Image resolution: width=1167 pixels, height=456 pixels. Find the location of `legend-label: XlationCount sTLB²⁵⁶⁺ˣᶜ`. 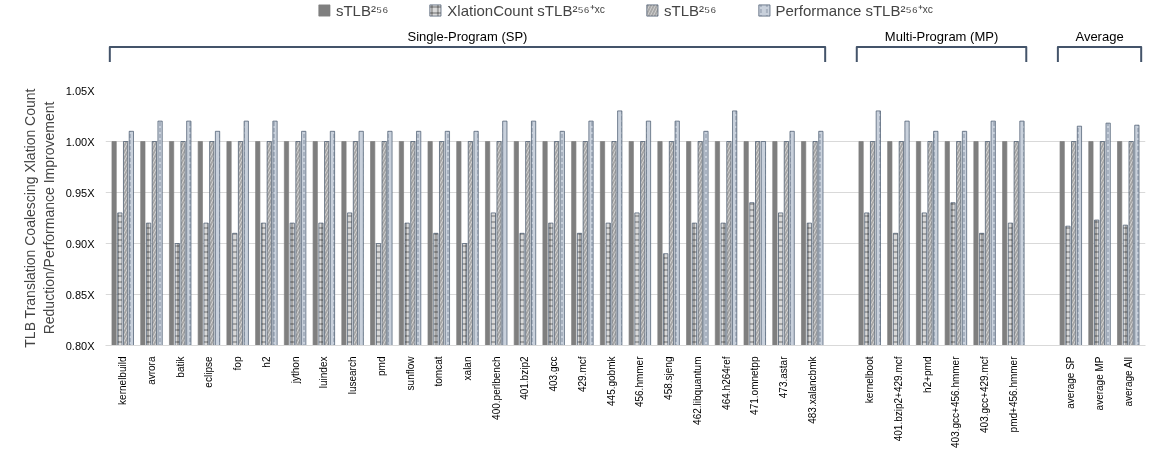

legend-label: XlationCount sTLB²⁵⁶⁺ˣᶜ is located at coordinates (526, 10).